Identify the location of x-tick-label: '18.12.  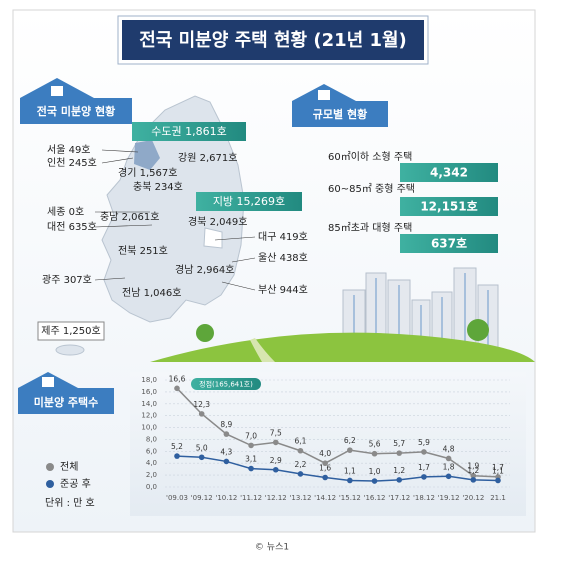
(424, 498).